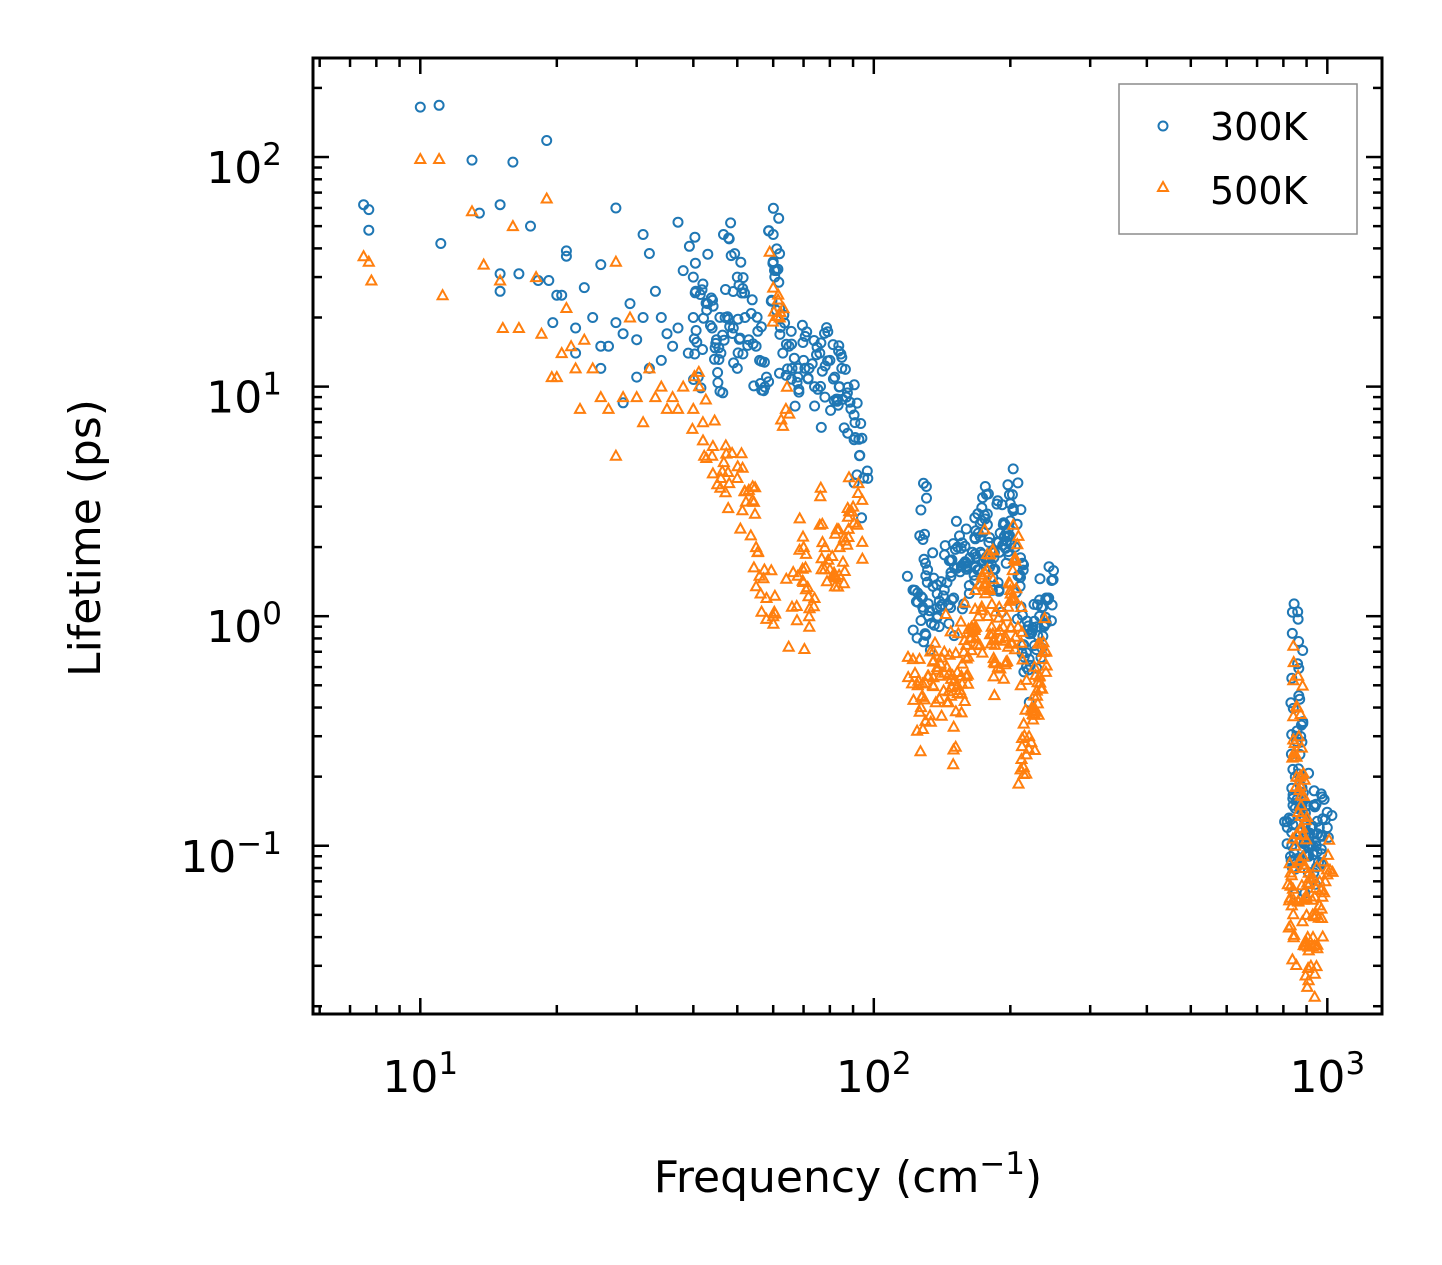 The height and width of the screenshot is (1265, 1442). I want to click on x-tick-labels: 101 102 103, so click(873, 1074).